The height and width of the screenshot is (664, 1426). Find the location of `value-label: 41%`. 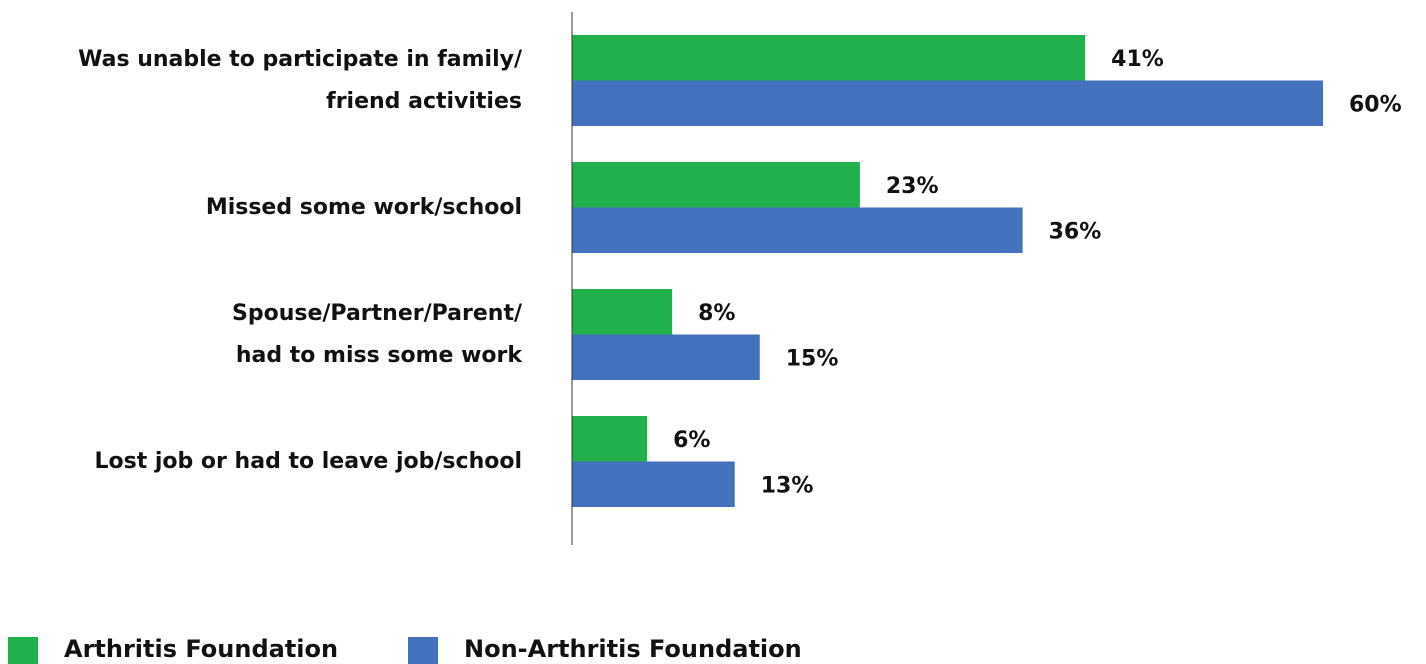

value-label: 41% is located at coordinates (1137, 59).